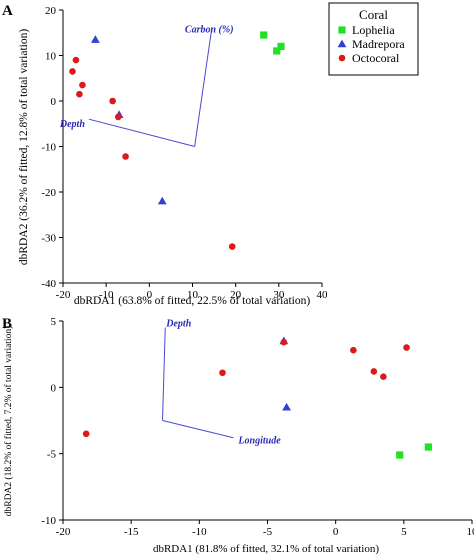 This screenshot has height=560, width=474. Describe the element at coordinates (342, 43) in the screenshot. I see `legend-marker-madrepora` at that location.